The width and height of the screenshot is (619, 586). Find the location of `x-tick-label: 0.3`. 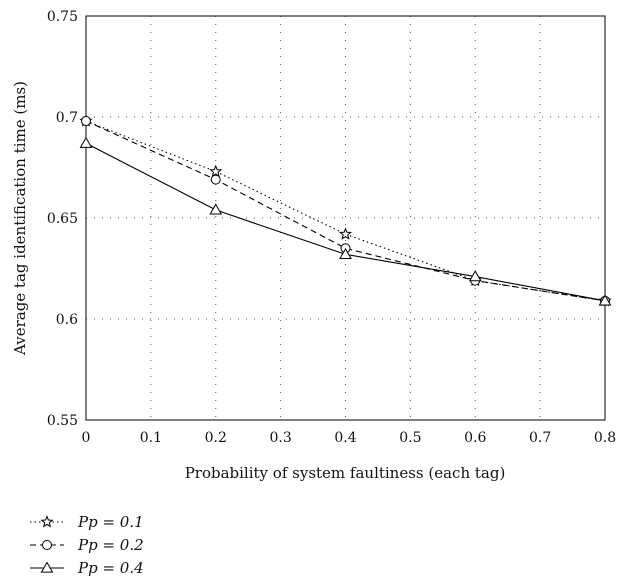

x-tick-label: 0.3 is located at coordinates (280, 438).